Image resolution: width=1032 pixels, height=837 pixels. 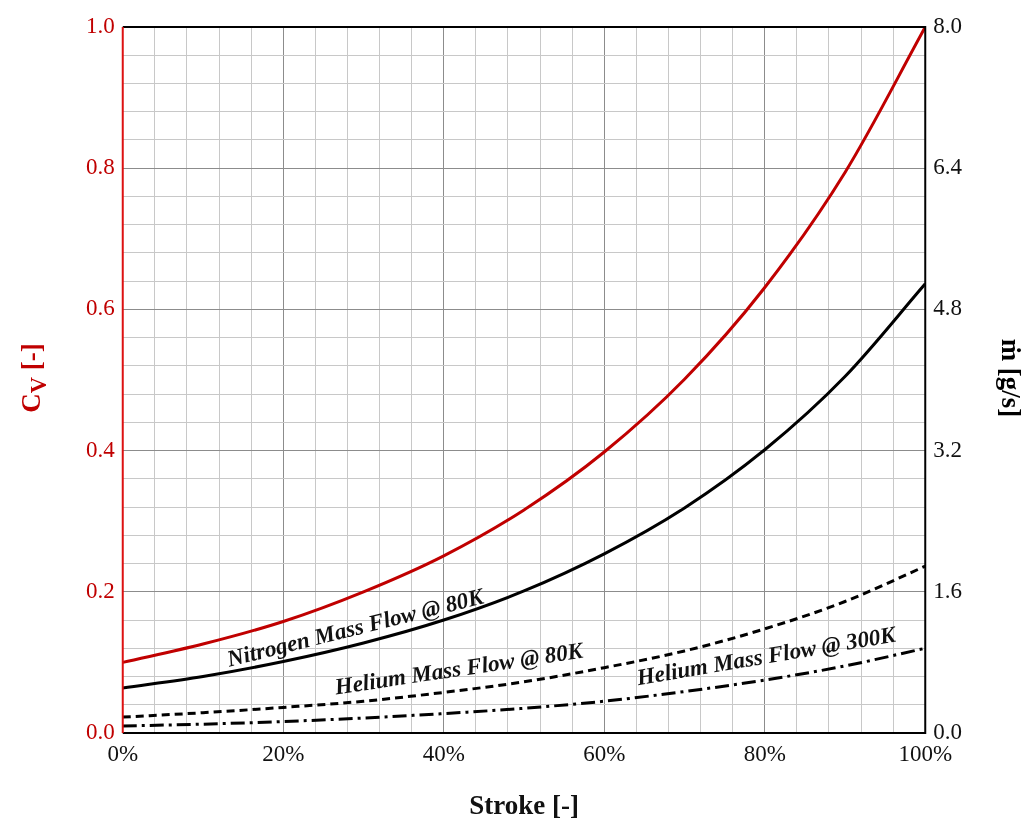 What do you see at coordinates (766, 656) in the screenshot?
I see `annotation: Helium Mass Flow @ 300K` at bounding box center [766, 656].